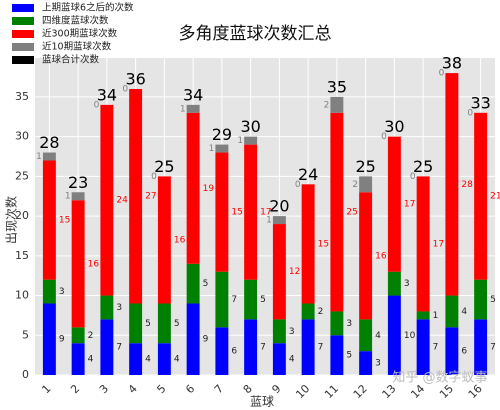  What do you see at coordinates (480, 102) in the screenshot?
I see `total-label: 33` at bounding box center [480, 102].